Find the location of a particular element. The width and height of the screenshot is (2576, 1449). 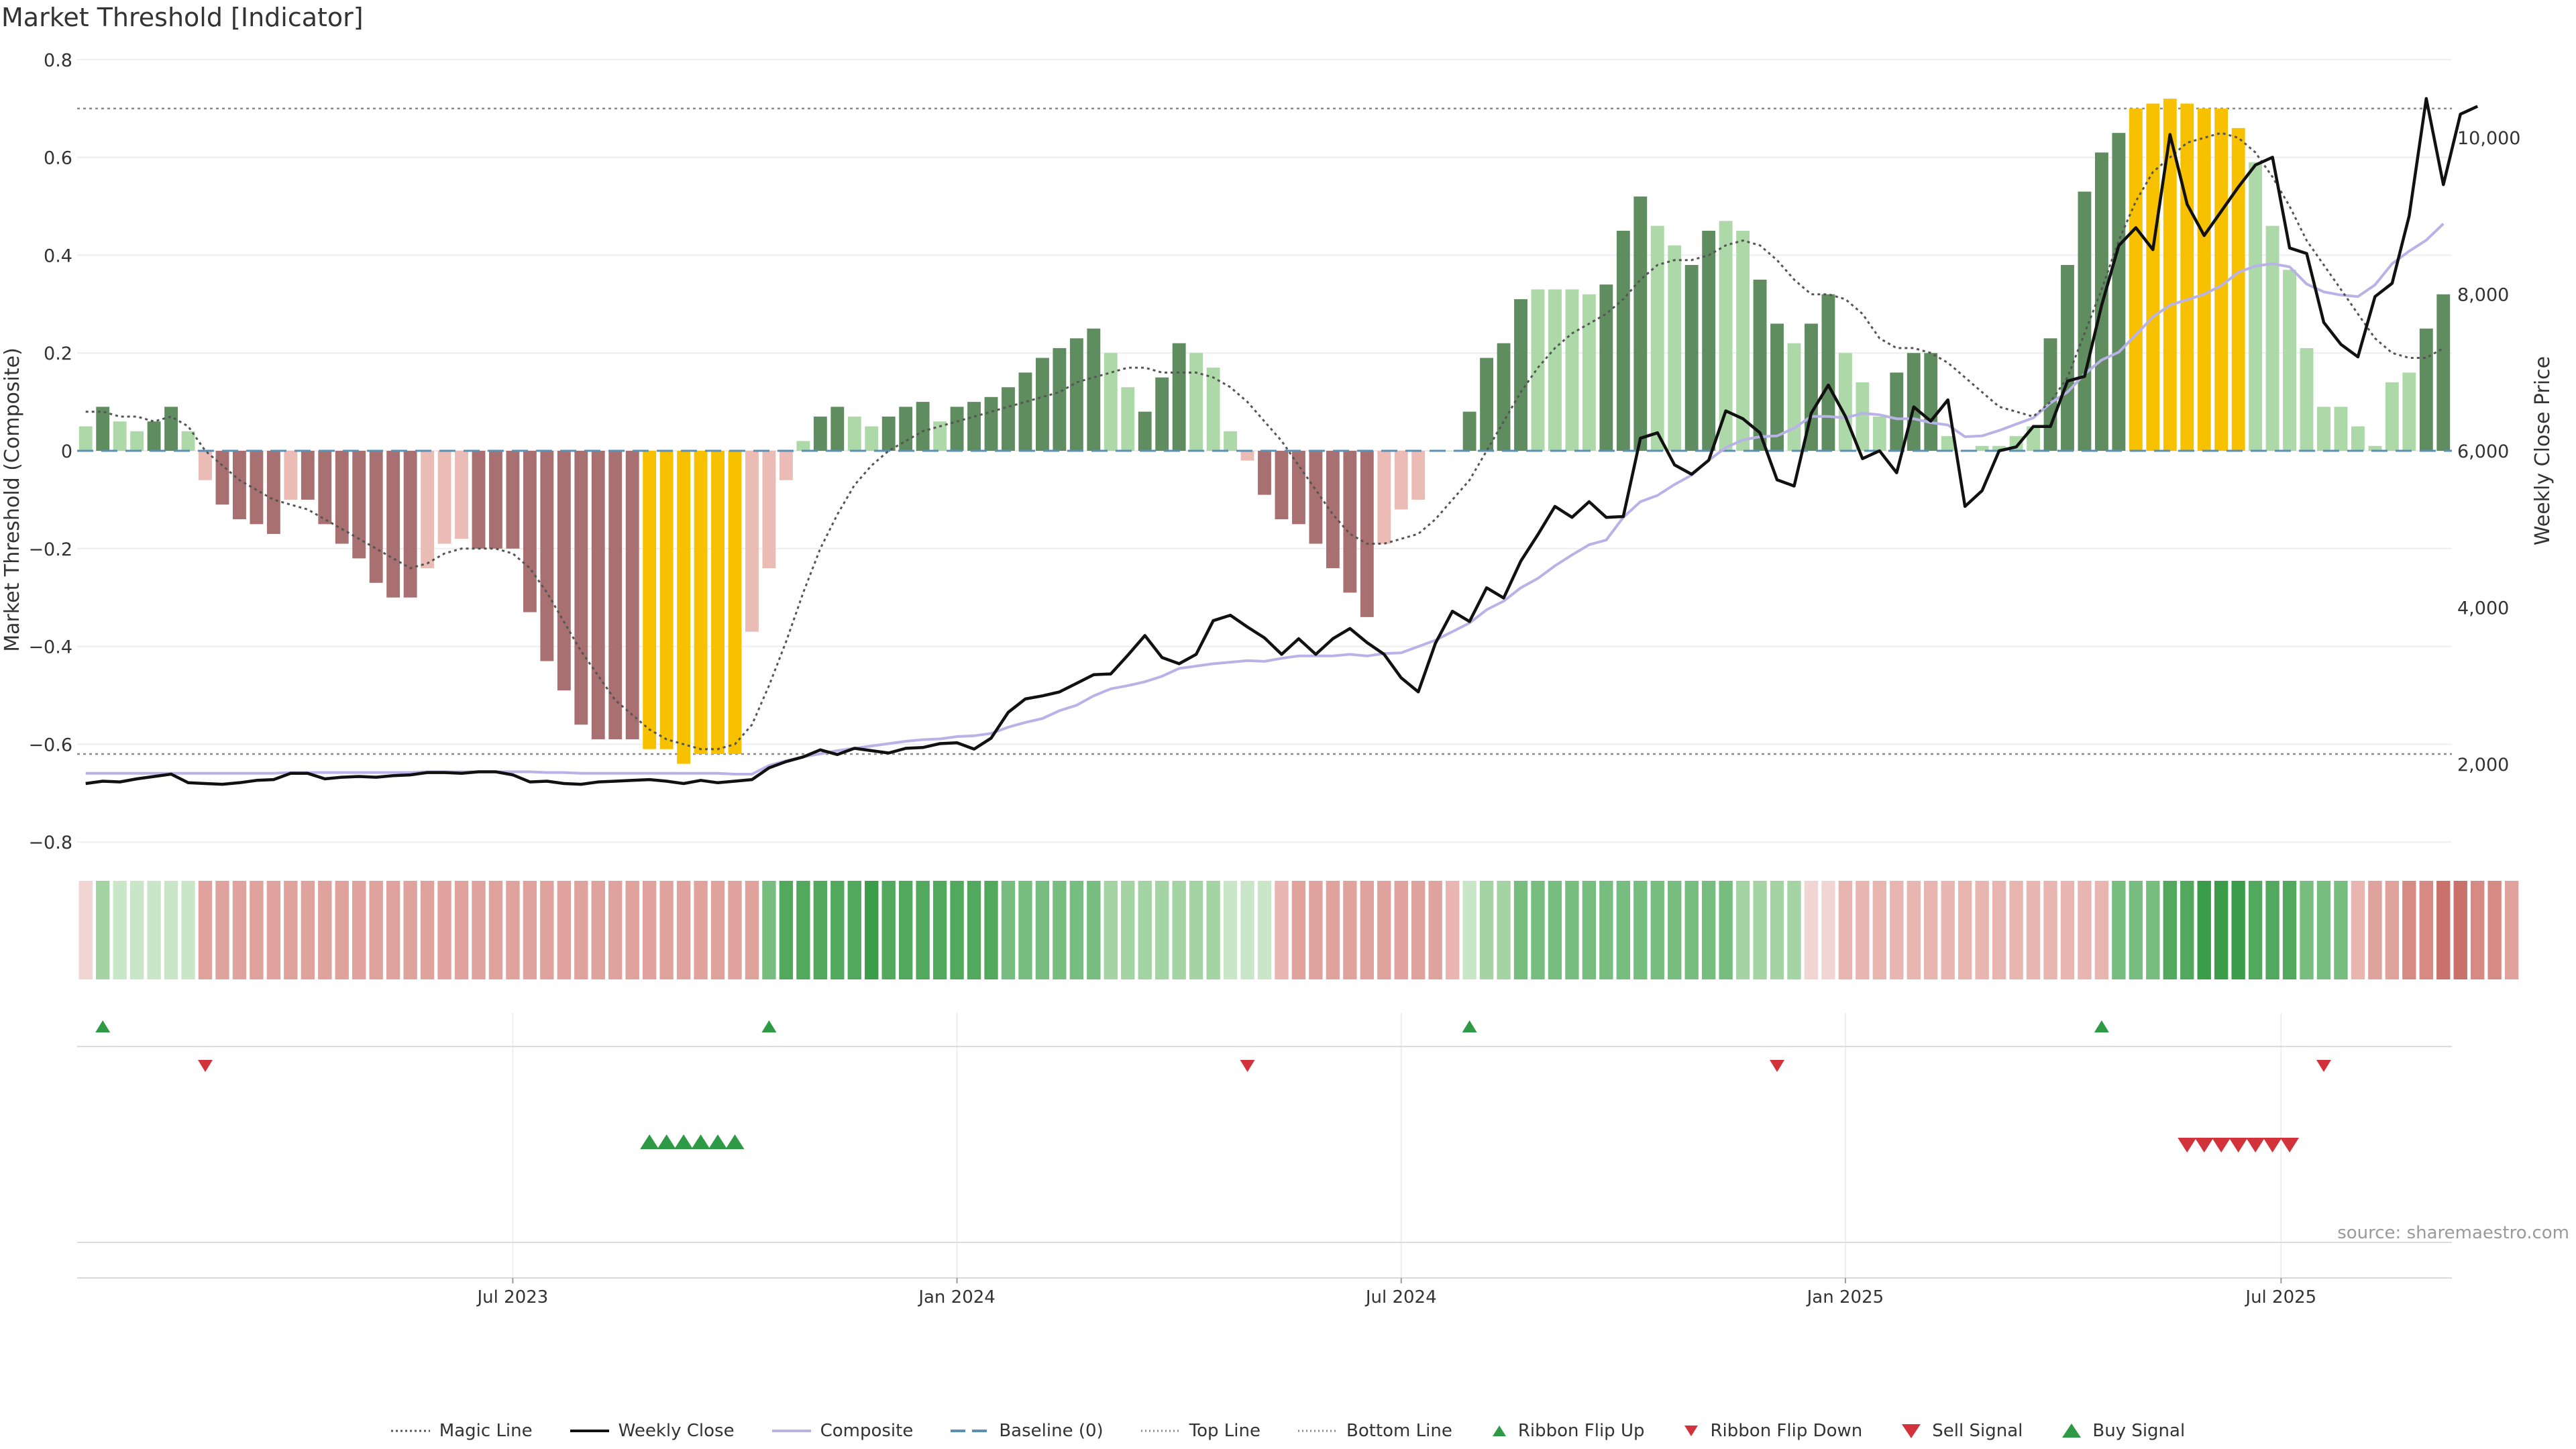

y2-tick-label: 4,000 is located at coordinates (2483, 608).